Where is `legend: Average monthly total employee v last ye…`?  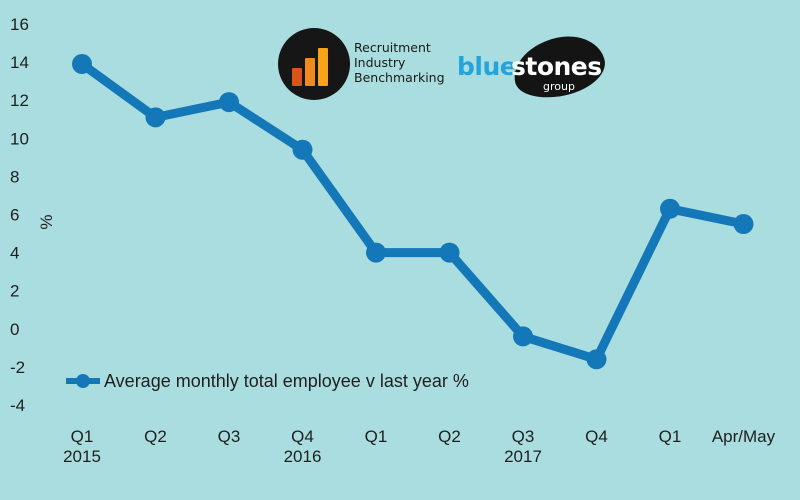
legend: Average monthly total employee v last ye… is located at coordinates (267, 381).